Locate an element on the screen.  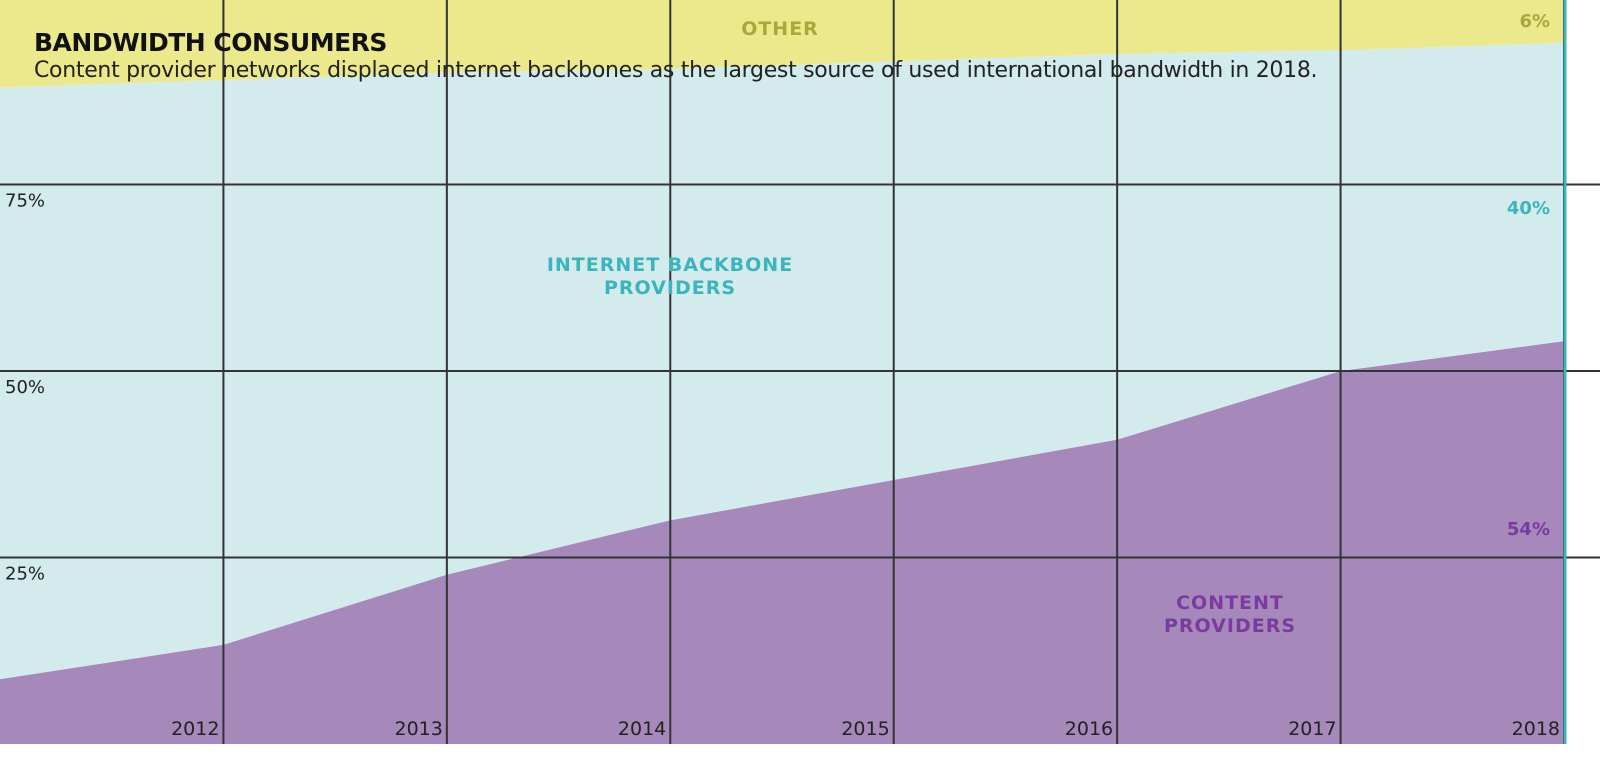
y-tick-label: 75% is located at coordinates (25, 201).